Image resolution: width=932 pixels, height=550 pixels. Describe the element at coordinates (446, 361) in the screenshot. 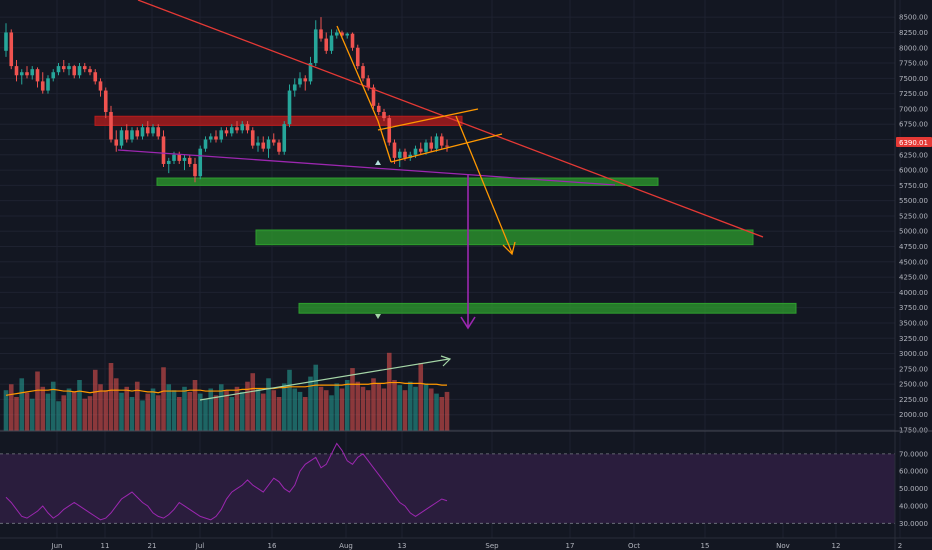

I see `volume-trend-arrowhead` at that location.